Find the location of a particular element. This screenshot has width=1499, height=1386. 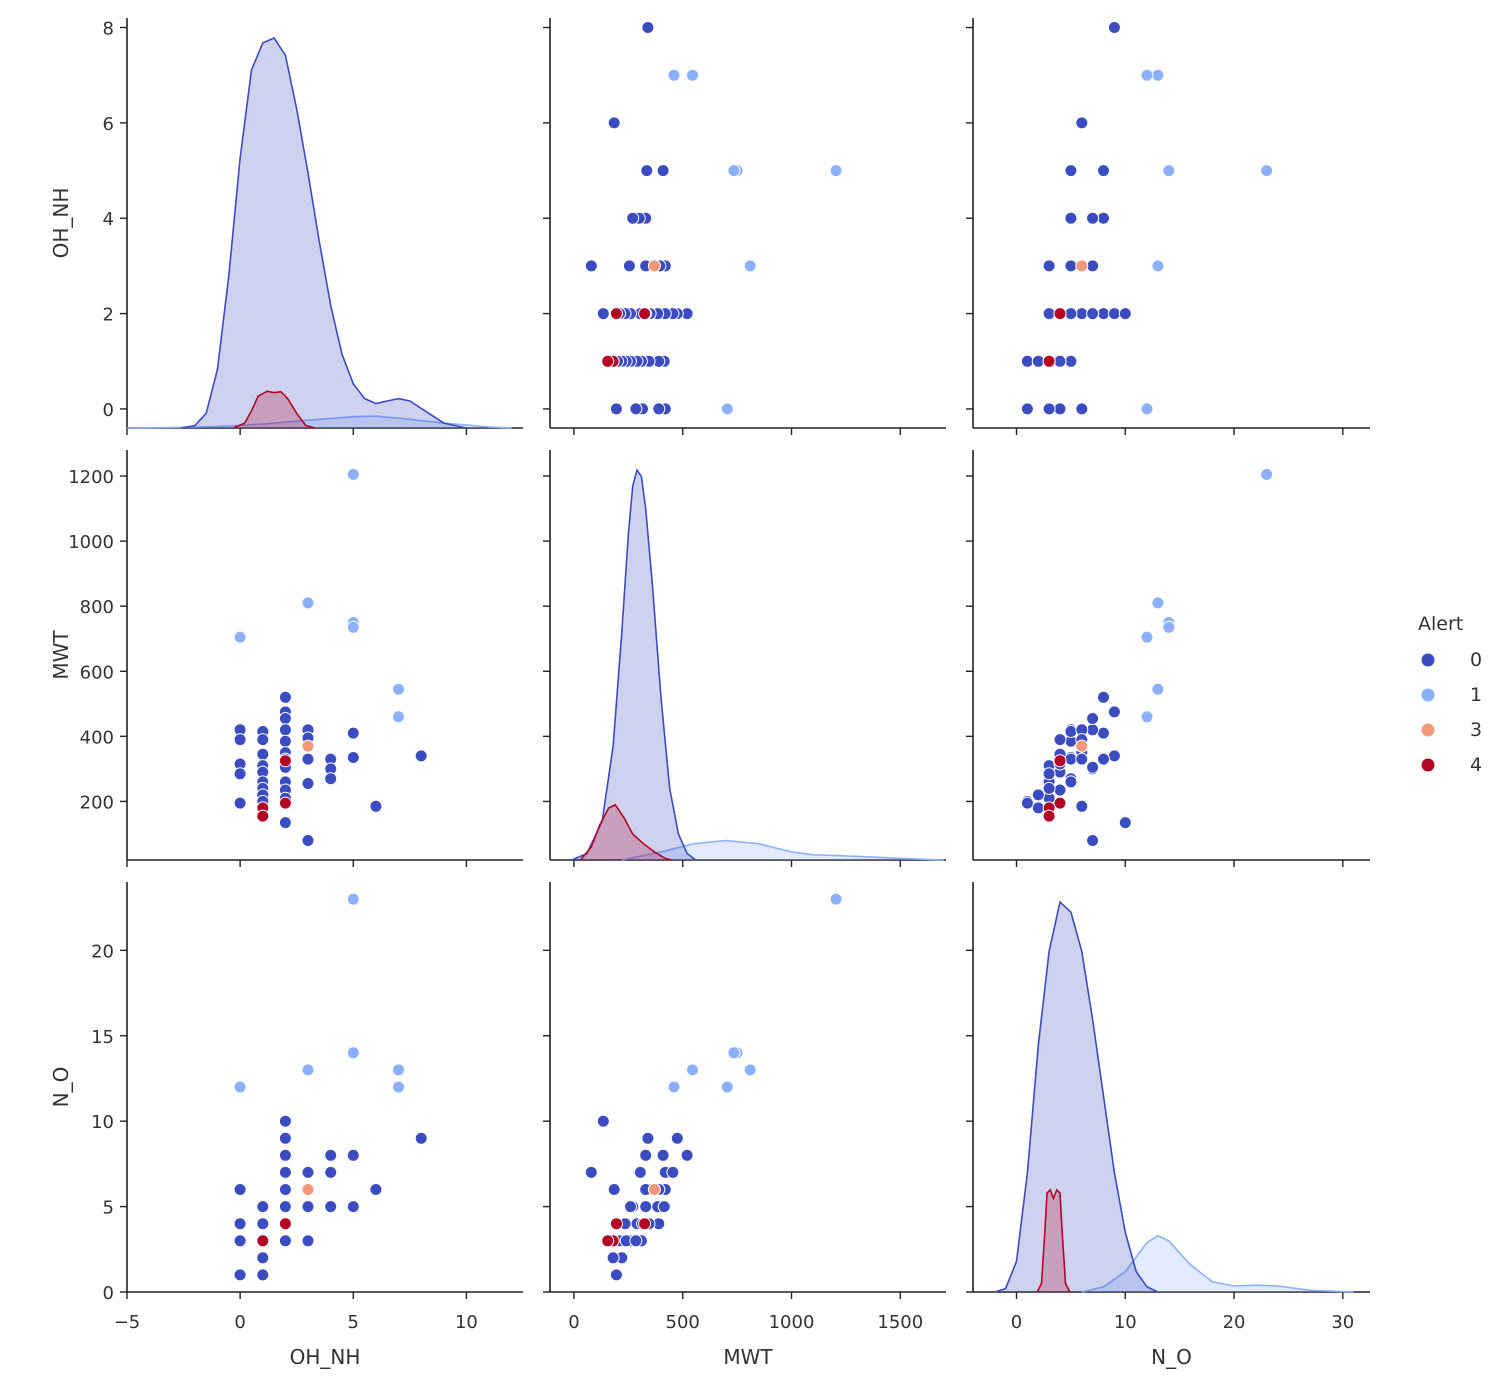

panel-N_O-vs-N_O: 0 10 20 30 N_O is located at coordinates (1168, 1125).